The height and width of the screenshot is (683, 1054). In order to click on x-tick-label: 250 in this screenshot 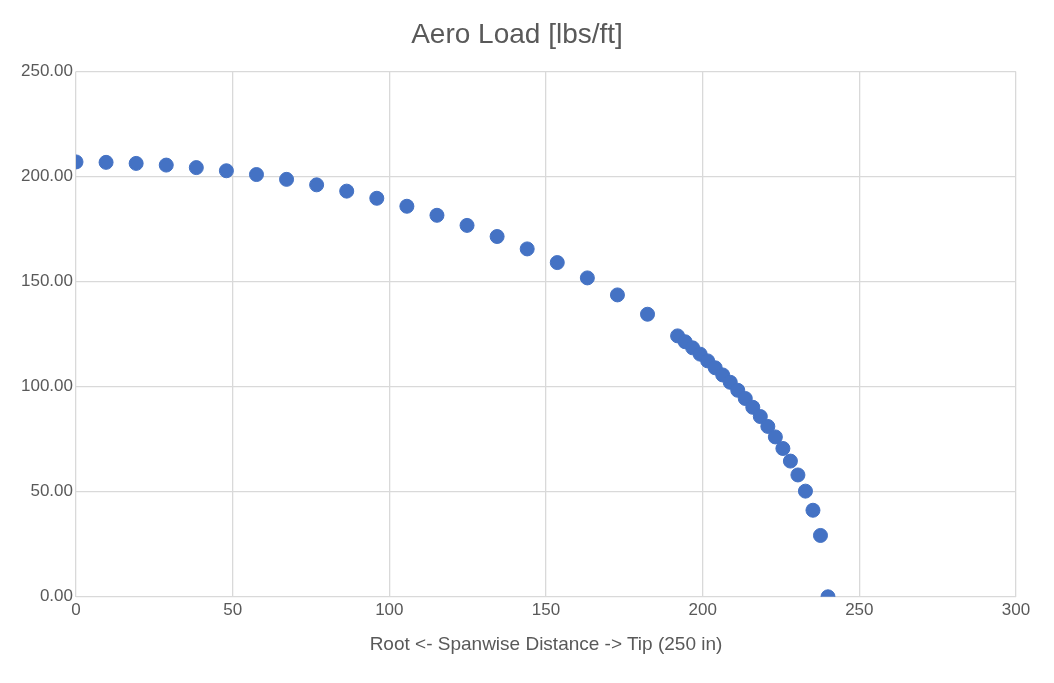, I will do `click(859, 609)`.